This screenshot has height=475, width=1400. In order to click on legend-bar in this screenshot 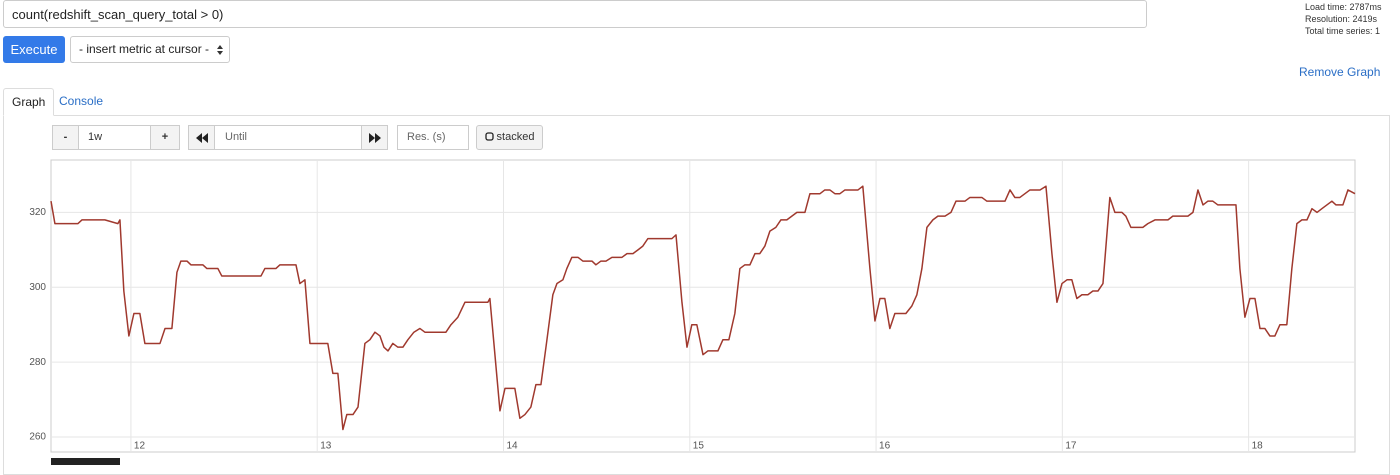, I will do `click(85, 461)`.